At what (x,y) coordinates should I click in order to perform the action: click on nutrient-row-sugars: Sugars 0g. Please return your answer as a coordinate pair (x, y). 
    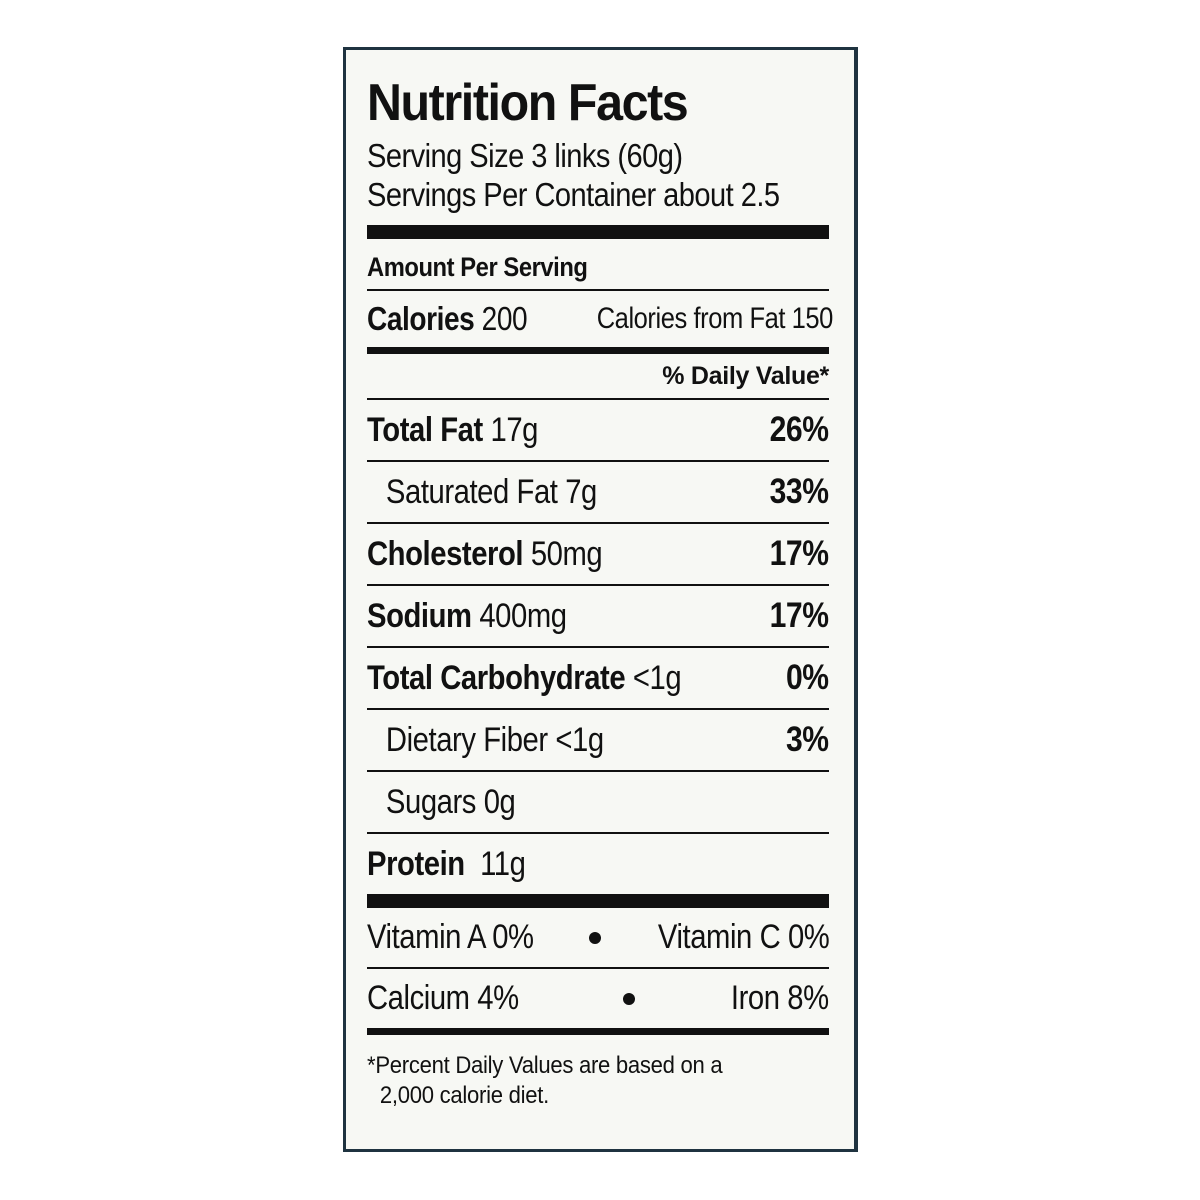
    Looking at the image, I should click on (598, 802).